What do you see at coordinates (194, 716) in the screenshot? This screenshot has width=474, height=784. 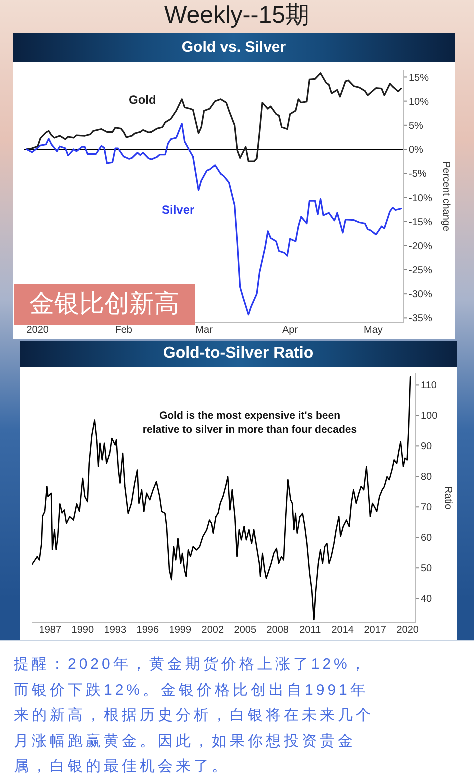 I see `text: 提醒：2020年，黄金期货价格上涨了12%，而银价下跌12%。金银价格比创出自1991年来的新高，根据历史分析，白银将在未来几个月涨幅跑赢黄金。因此，如果你想投资贵金属，白银的最佳机会来了。` at bounding box center [194, 716].